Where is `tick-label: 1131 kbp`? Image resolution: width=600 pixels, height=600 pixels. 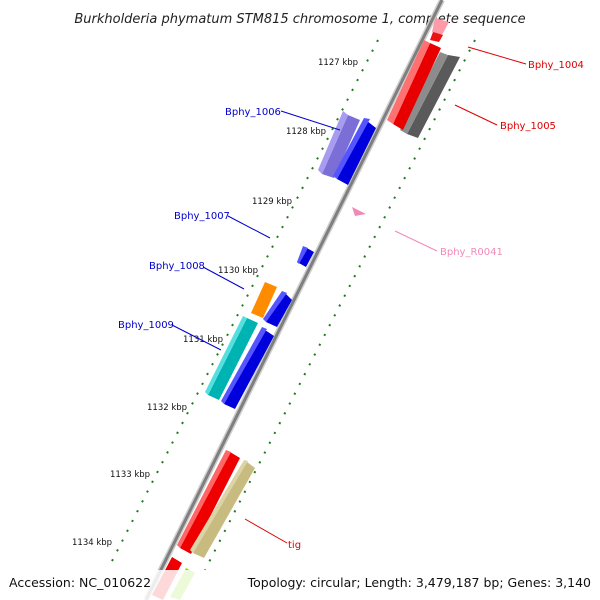 tick-label: 1131 kbp is located at coordinates (203, 340).